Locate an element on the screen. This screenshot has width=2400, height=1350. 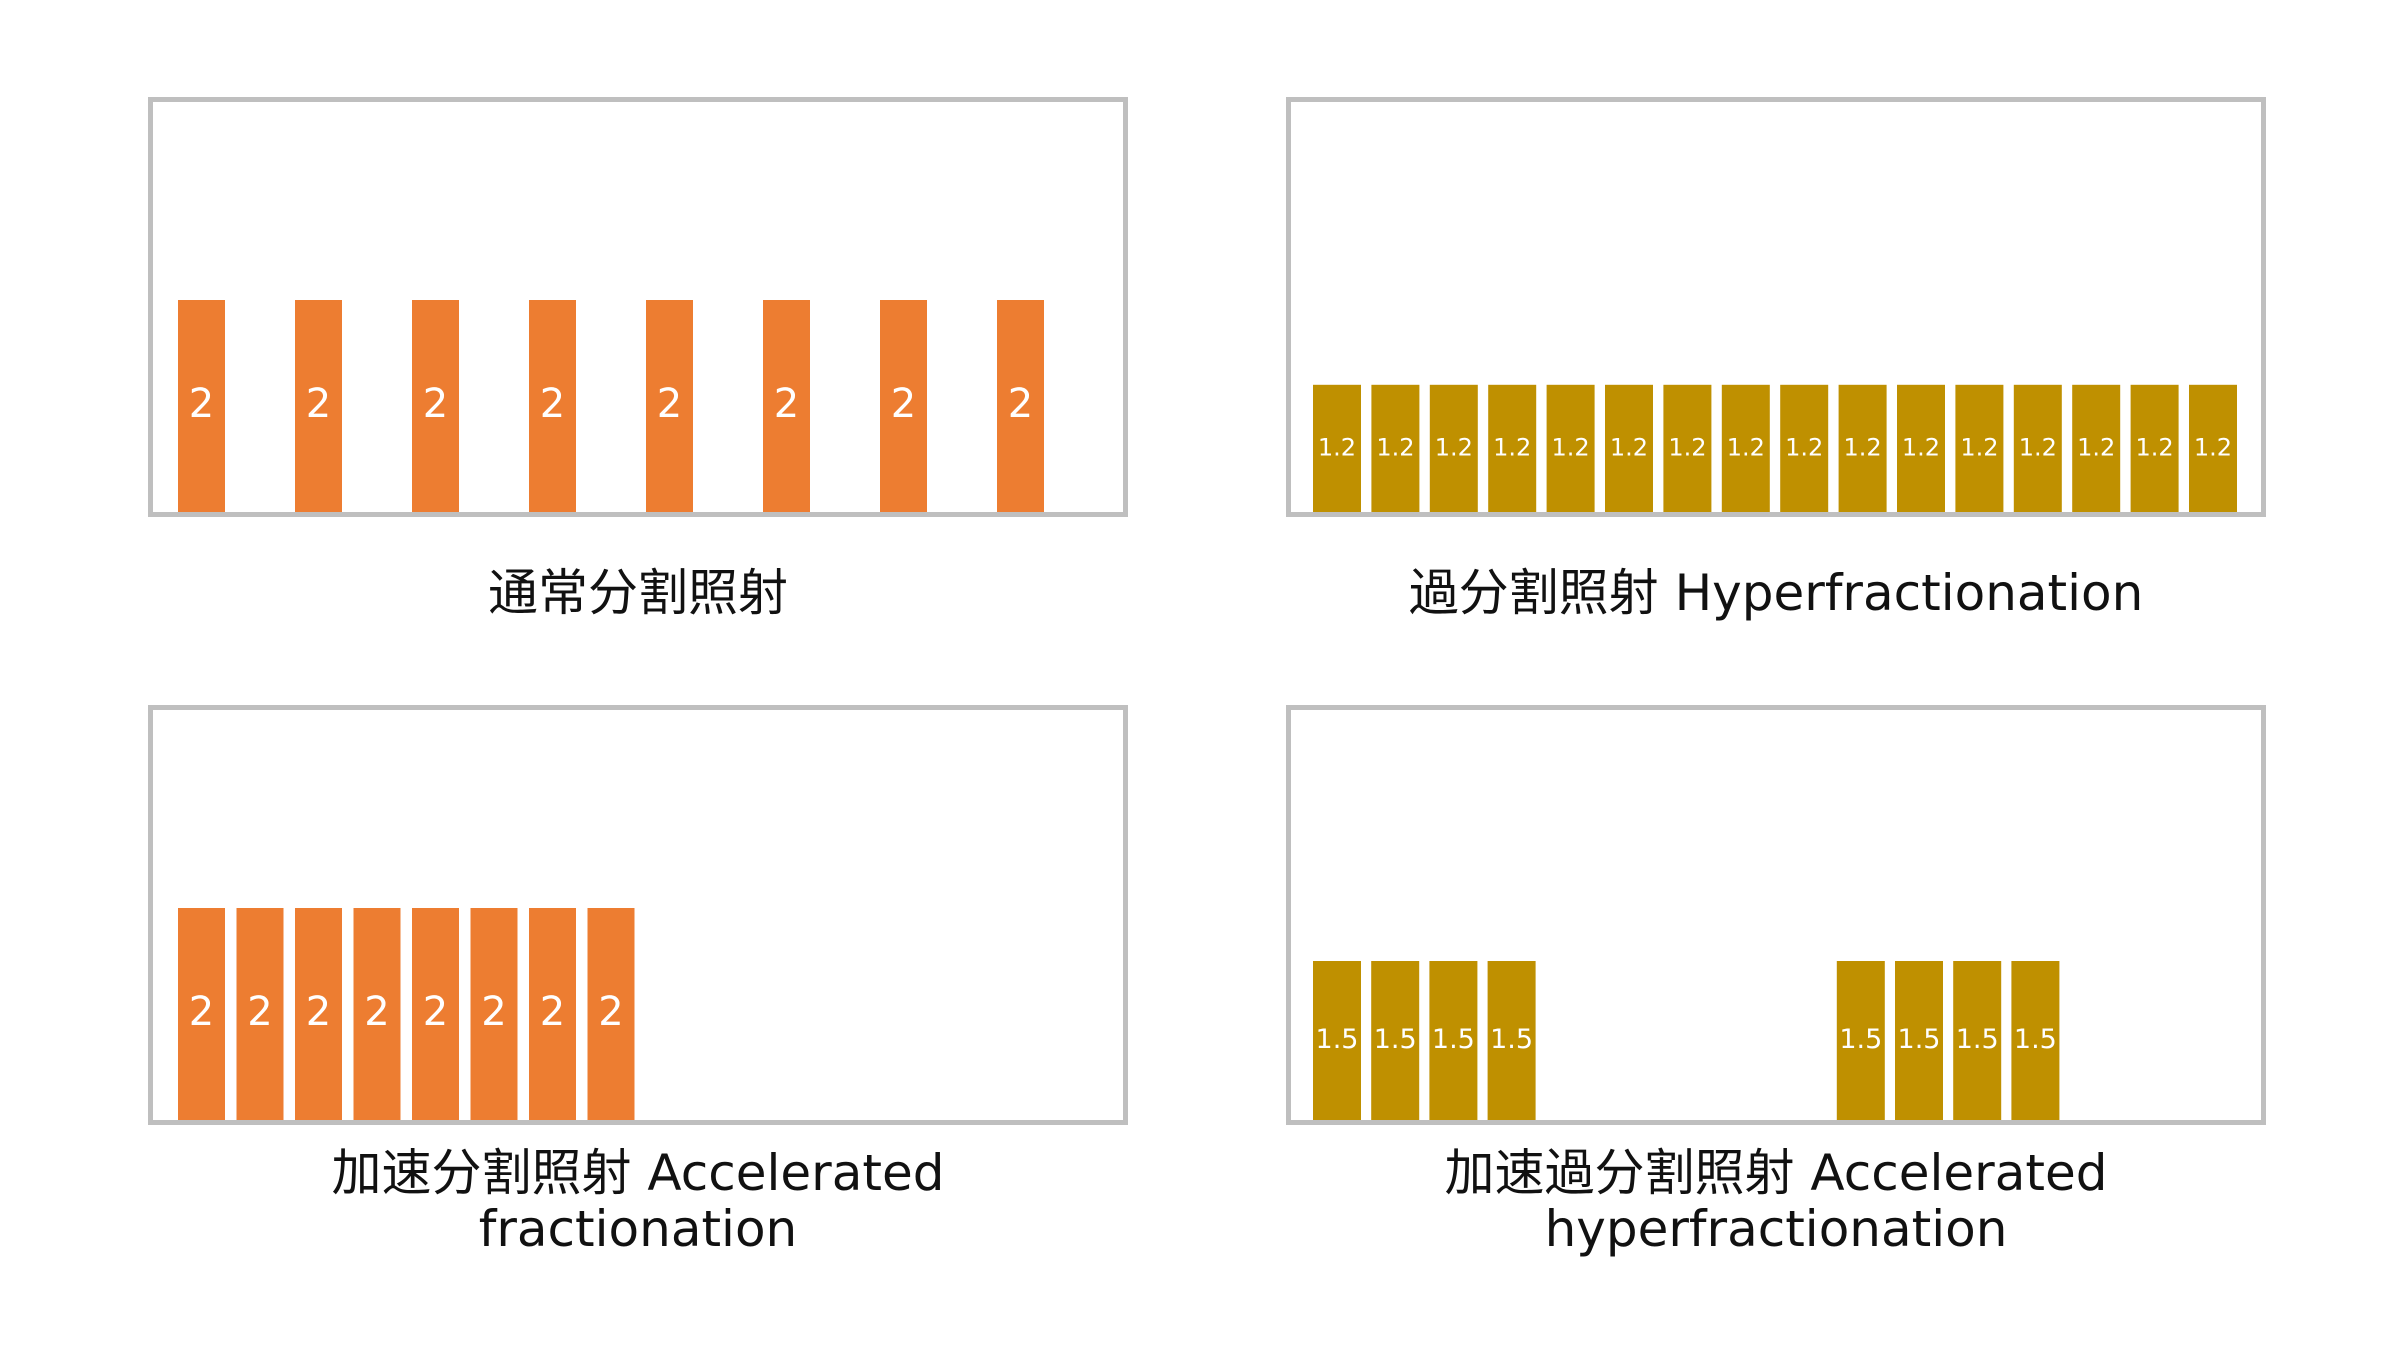
caption-line: 通常分割照射 is located at coordinates (638, 593).